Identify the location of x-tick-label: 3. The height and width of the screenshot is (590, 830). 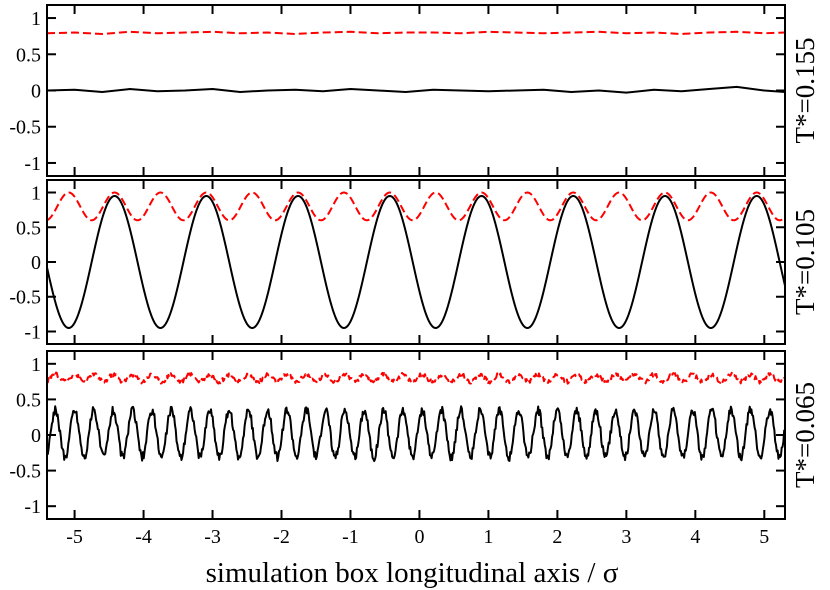
(626, 537).